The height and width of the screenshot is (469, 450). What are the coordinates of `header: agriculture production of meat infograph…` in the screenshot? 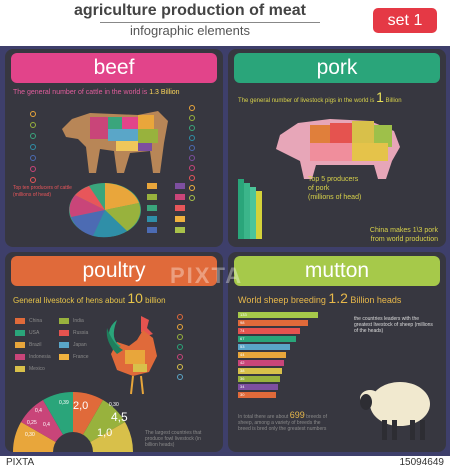 It's located at (225, 23).